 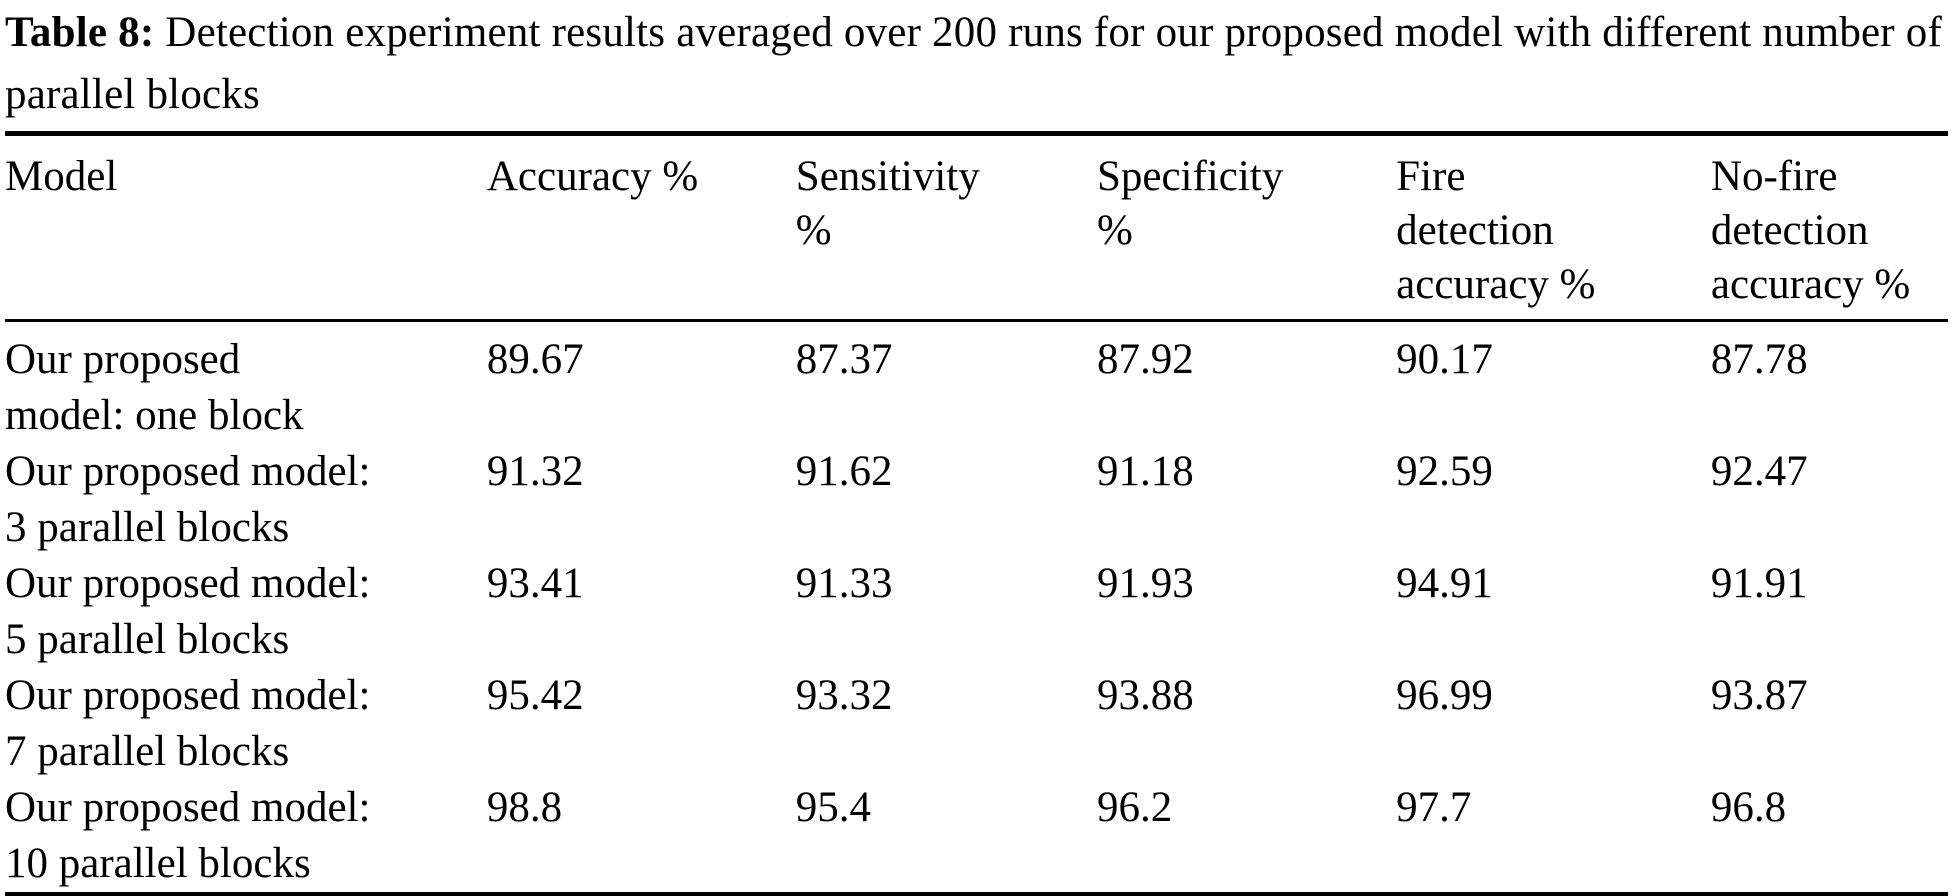 I want to click on column-header-accuracy: Accuracy %, so click(x=641, y=227).